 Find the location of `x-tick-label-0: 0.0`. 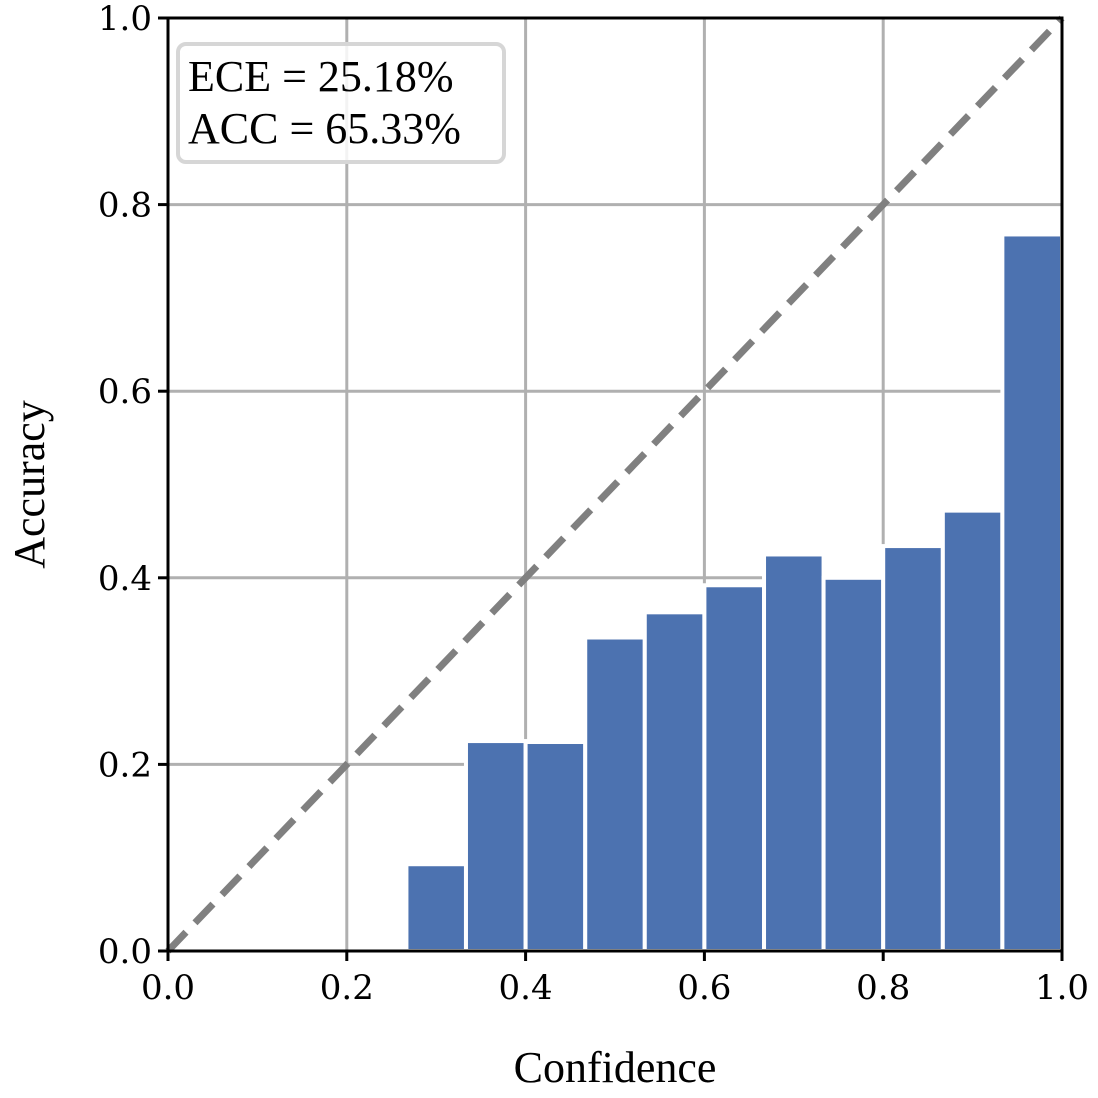

x-tick-label-0: 0.0 is located at coordinates (168, 988).